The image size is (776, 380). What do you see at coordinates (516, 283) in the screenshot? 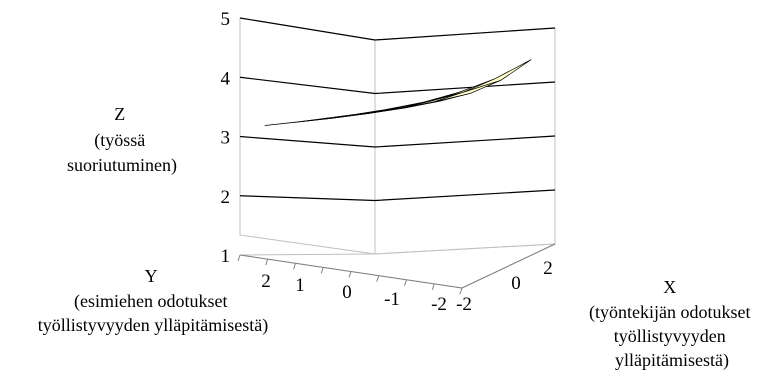
I see `x-tick-label: 0` at bounding box center [516, 283].